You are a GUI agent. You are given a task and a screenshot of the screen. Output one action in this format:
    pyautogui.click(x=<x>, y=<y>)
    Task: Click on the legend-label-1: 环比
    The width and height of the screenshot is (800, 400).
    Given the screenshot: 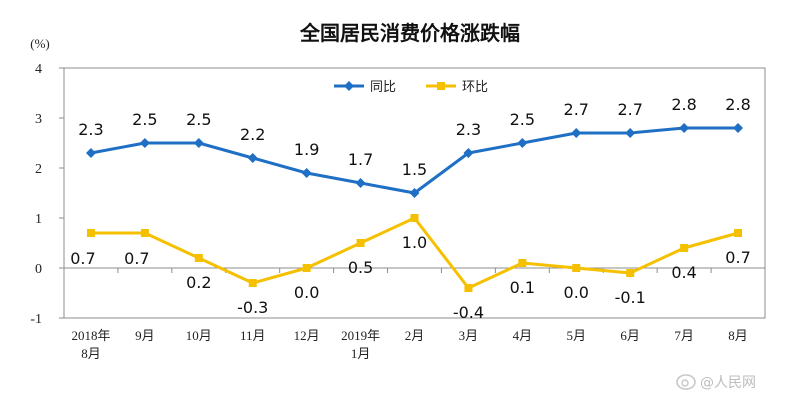 What is the action you would take?
    pyautogui.click(x=475, y=87)
    